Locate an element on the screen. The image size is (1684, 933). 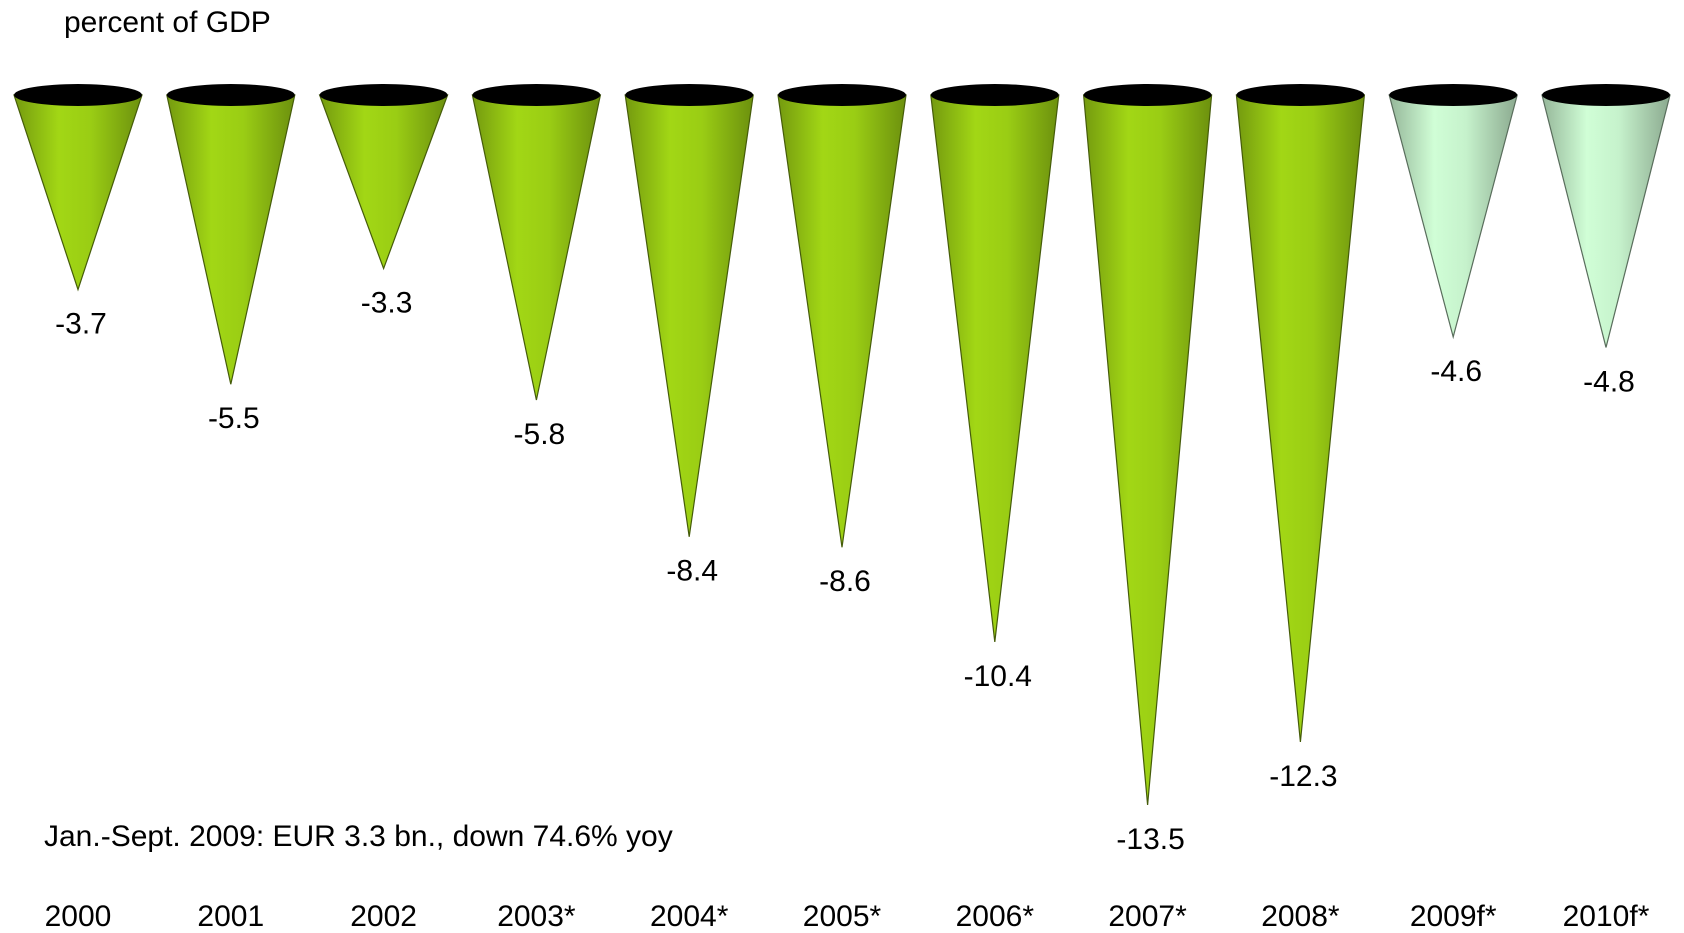
value-label: -8.4 is located at coordinates (692, 571).